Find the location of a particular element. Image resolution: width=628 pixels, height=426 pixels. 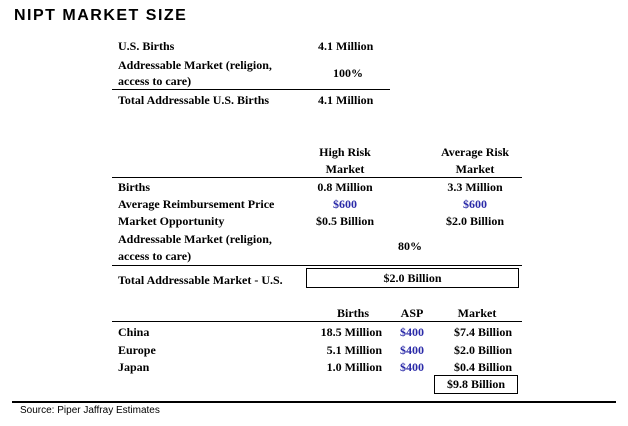

intl-row-japan-asp: $400 is located at coordinates (412, 367).